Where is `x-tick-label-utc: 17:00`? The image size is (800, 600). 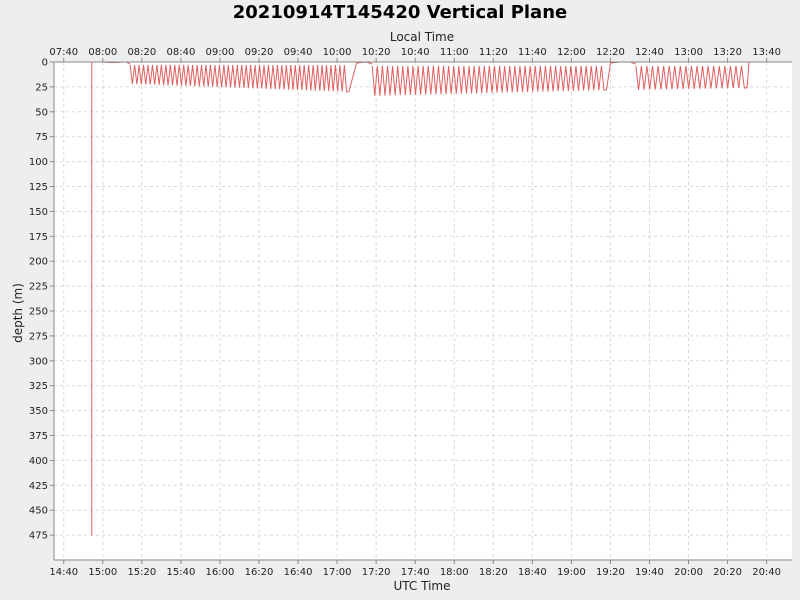 x-tick-label-utc: 17:00 is located at coordinates (337, 572).